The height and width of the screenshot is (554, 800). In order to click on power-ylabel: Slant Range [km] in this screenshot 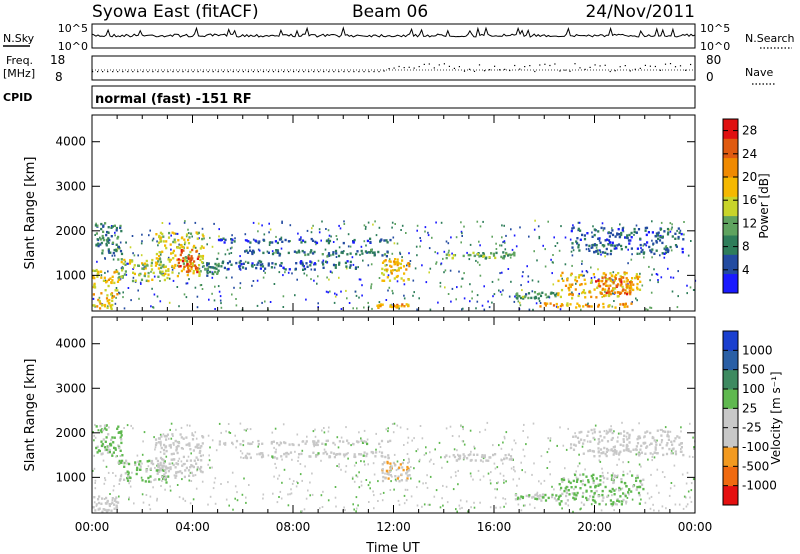, I will do `click(30, 213)`.